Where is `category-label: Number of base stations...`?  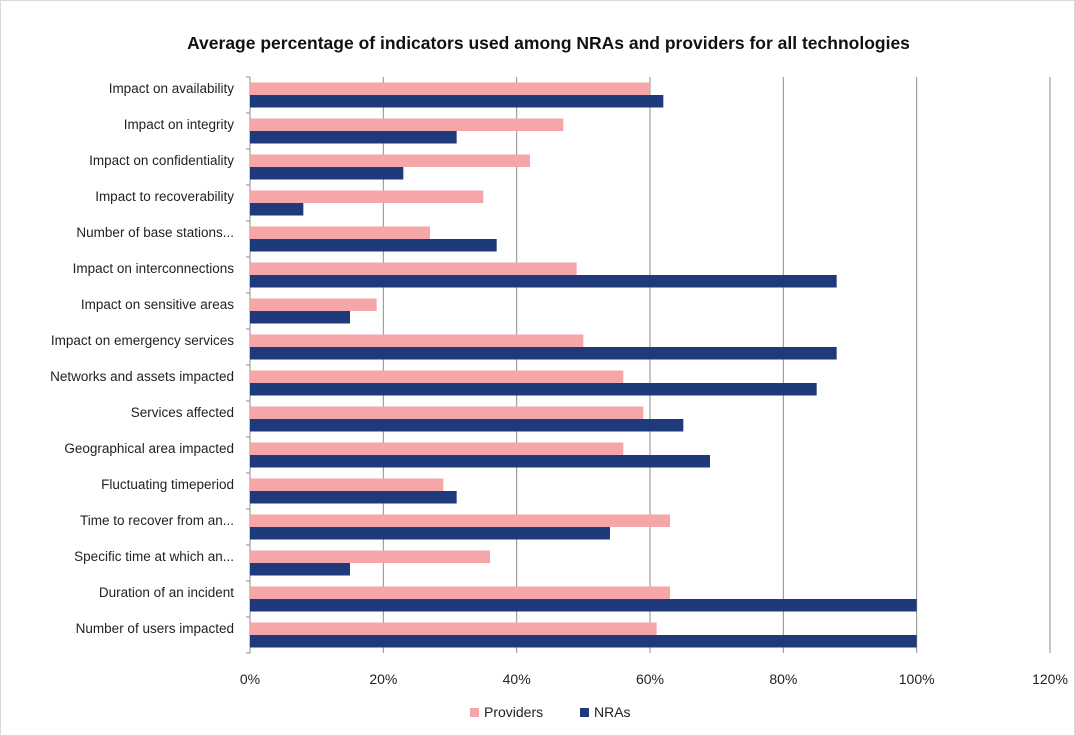
category-label: Number of base stations... is located at coordinates (155, 232).